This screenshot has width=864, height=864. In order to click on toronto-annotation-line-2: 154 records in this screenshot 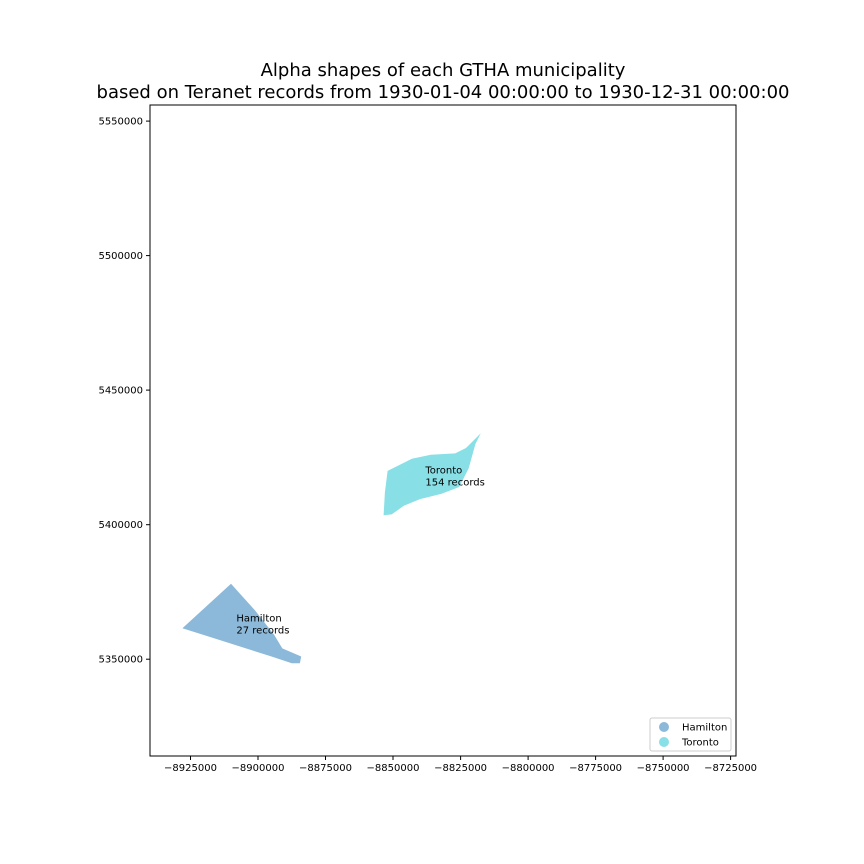, I will do `click(454, 483)`.